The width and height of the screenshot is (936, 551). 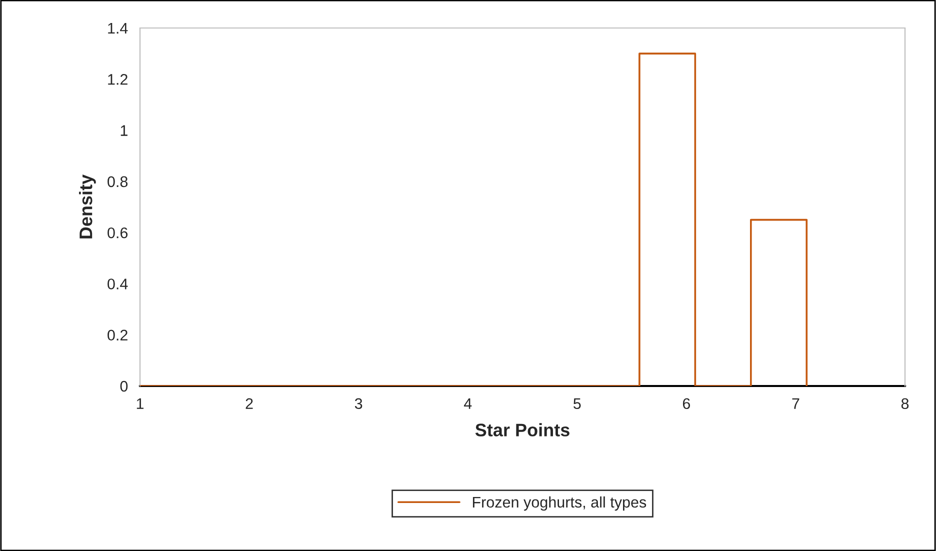 What do you see at coordinates (118, 182) in the screenshot?
I see `y-tick-label: 0.8` at bounding box center [118, 182].